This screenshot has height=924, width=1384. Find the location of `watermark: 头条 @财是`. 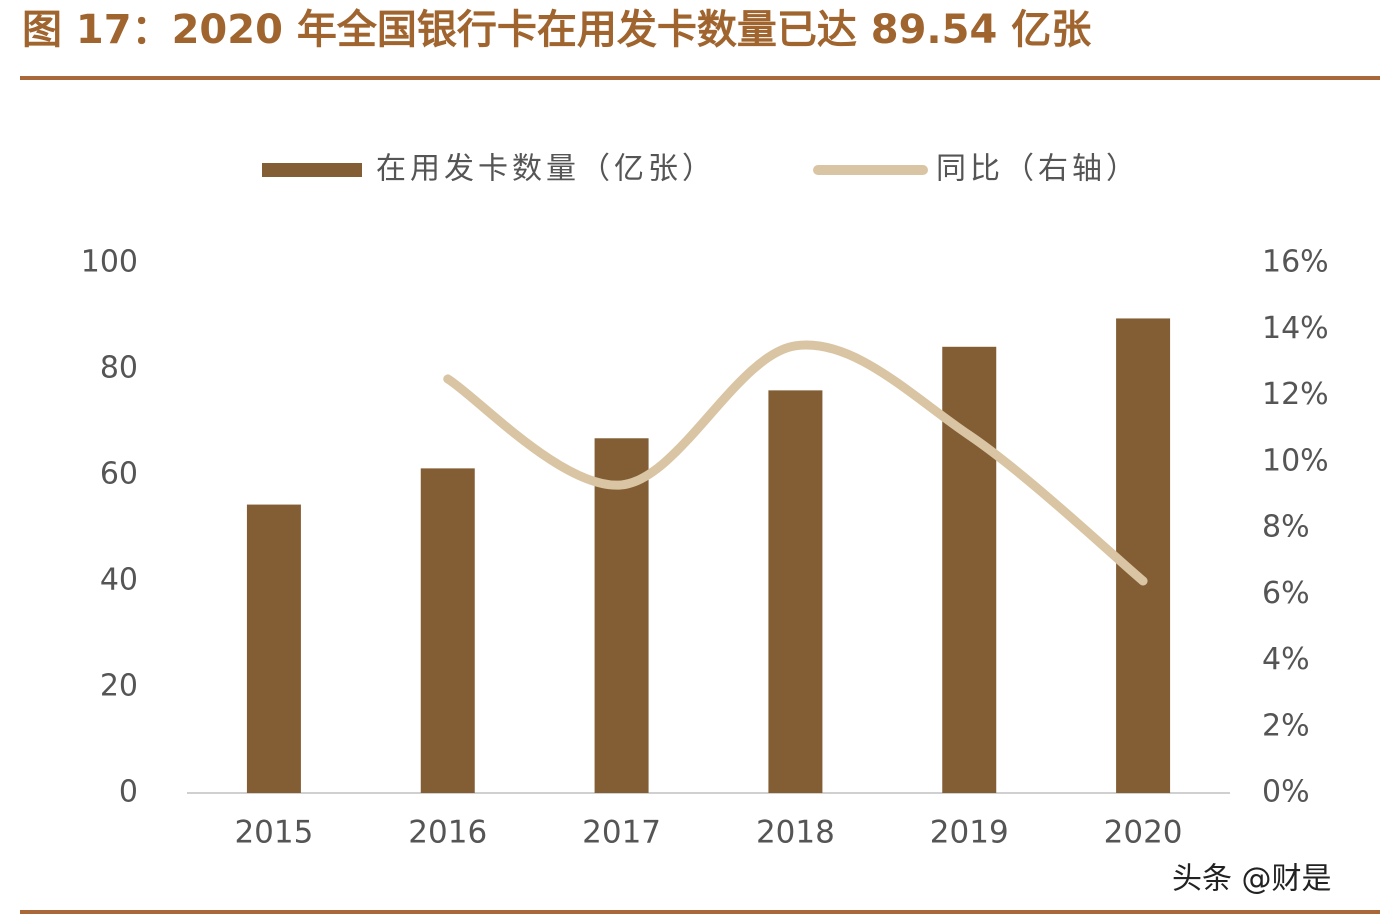

watermark: 头条 @财是 is located at coordinates (1252, 879).